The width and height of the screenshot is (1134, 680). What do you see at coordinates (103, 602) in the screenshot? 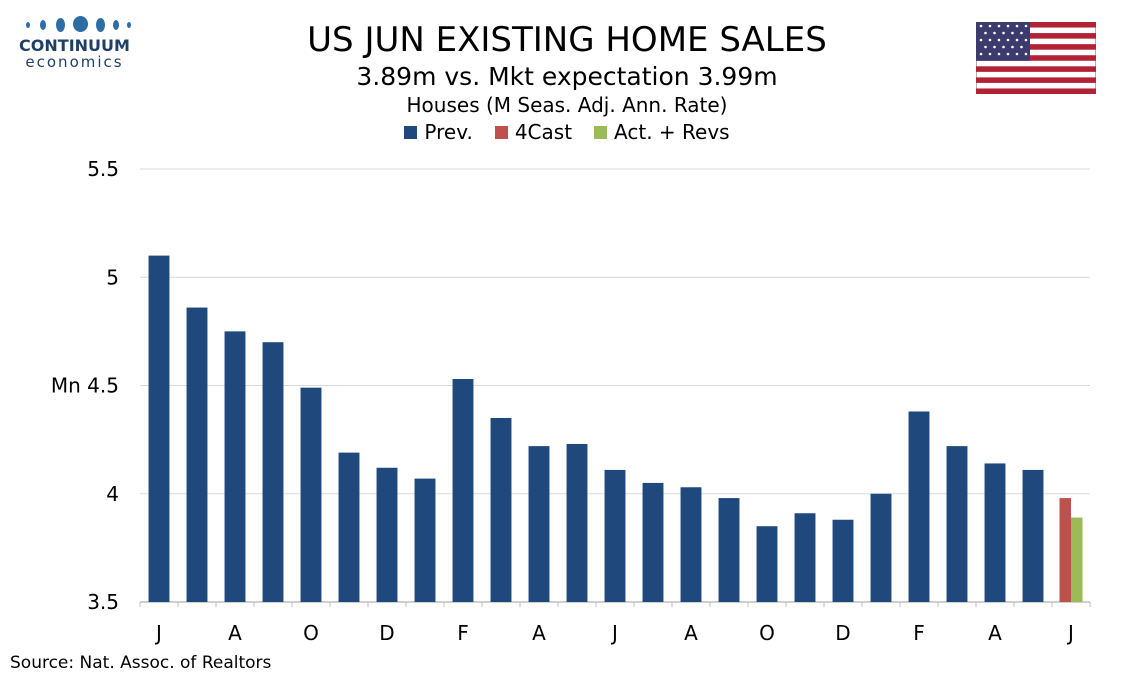
I see `y-tick-label: 3.5` at bounding box center [103, 602].